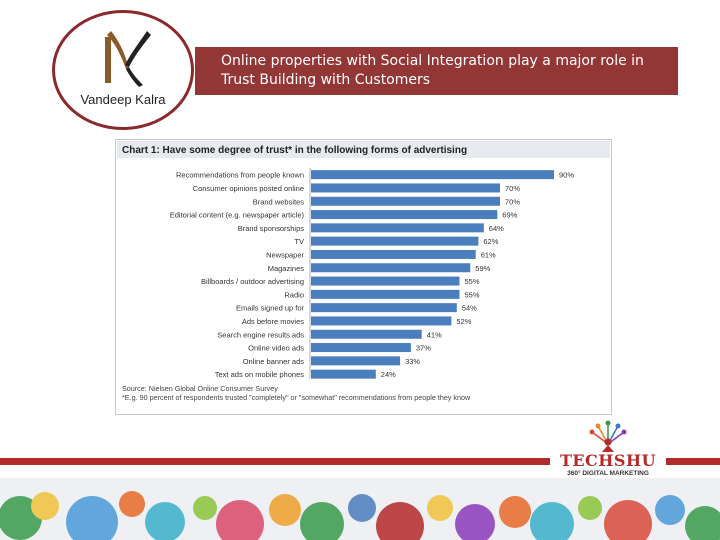  I want to click on category-label: TV, so click(299, 241).